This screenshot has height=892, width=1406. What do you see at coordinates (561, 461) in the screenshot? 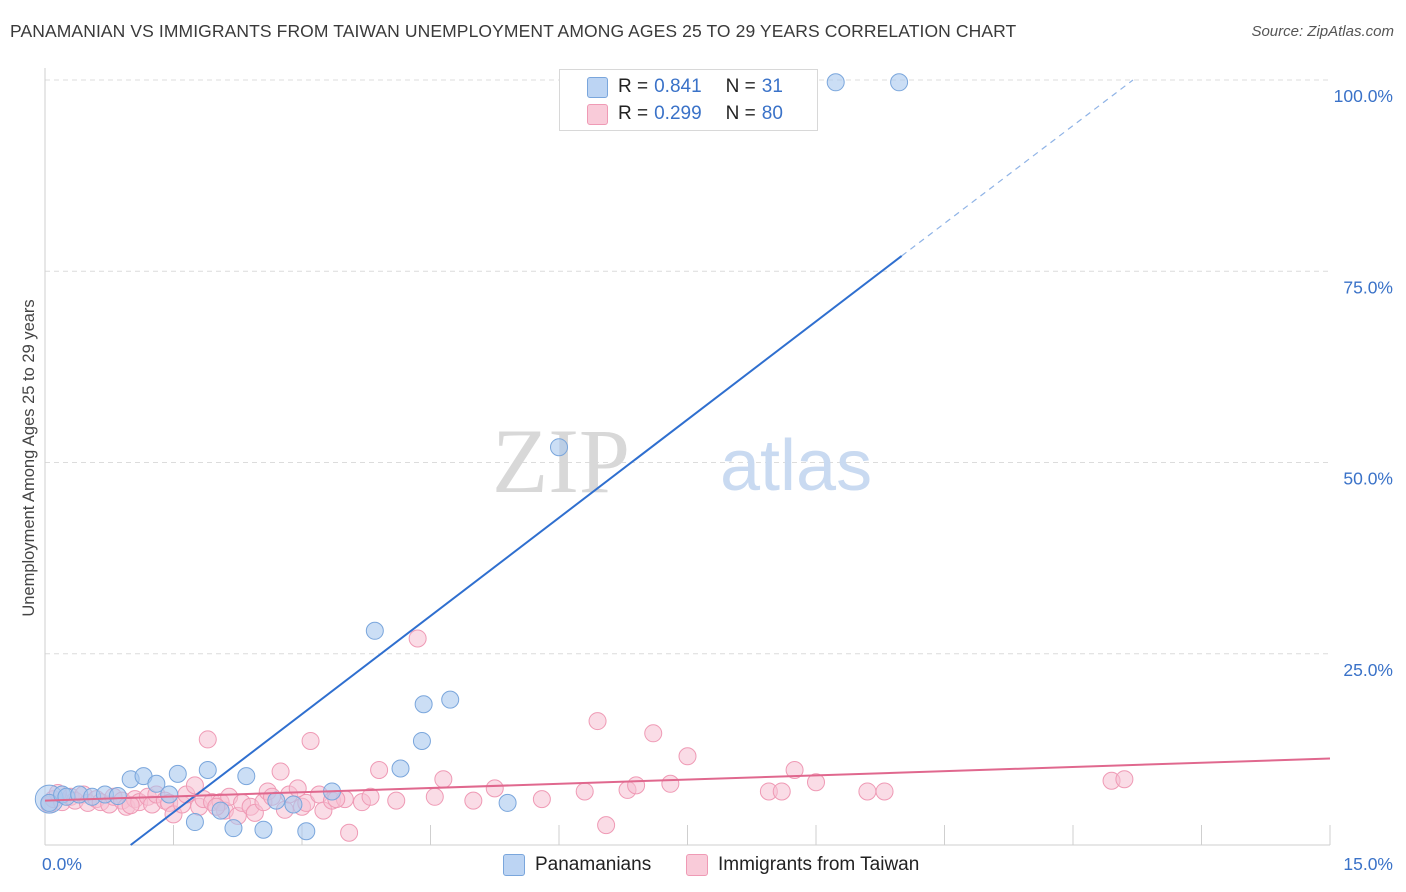
I see `watermark-zip: ZIP` at bounding box center [561, 461].